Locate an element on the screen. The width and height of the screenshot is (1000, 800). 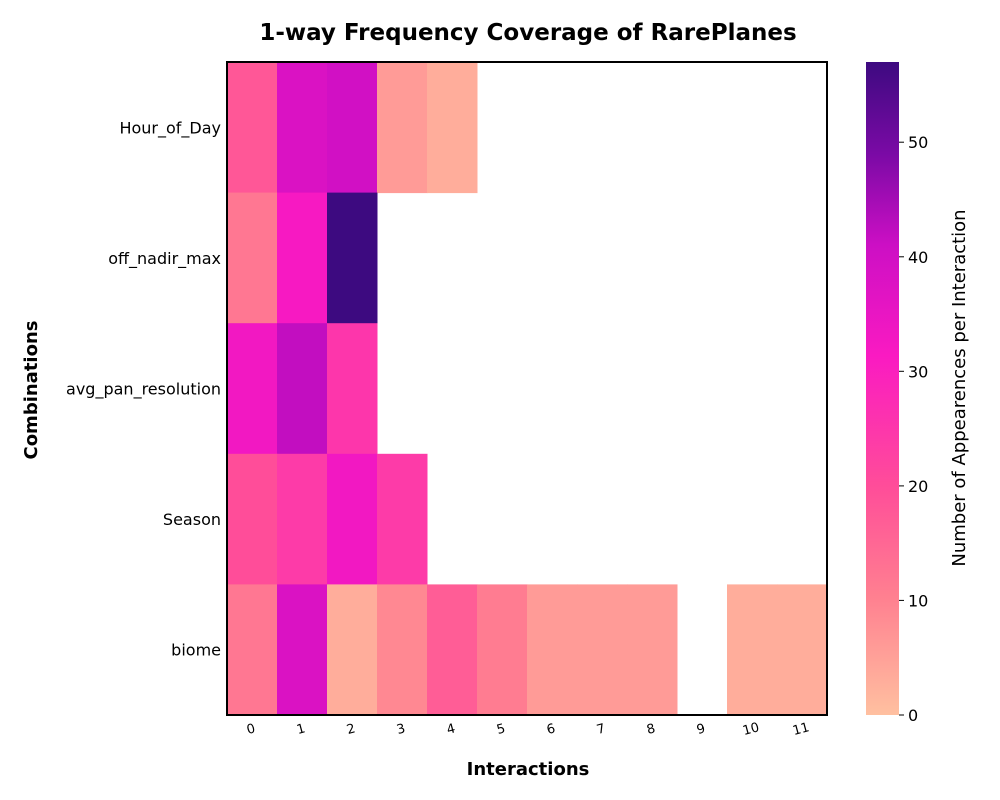
colorbar-ticks: 0 10 20 30 40 50 is located at coordinates (913, 429).